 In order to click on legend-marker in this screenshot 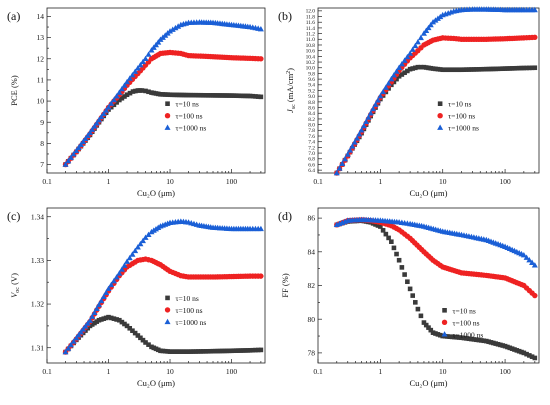, I will do `click(444, 334)`.